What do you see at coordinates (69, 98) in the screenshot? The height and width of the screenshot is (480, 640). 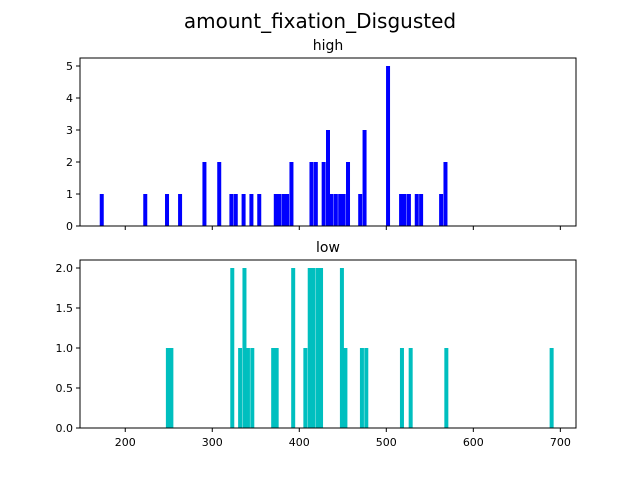 I see `y-tick-label: 4` at bounding box center [69, 98].